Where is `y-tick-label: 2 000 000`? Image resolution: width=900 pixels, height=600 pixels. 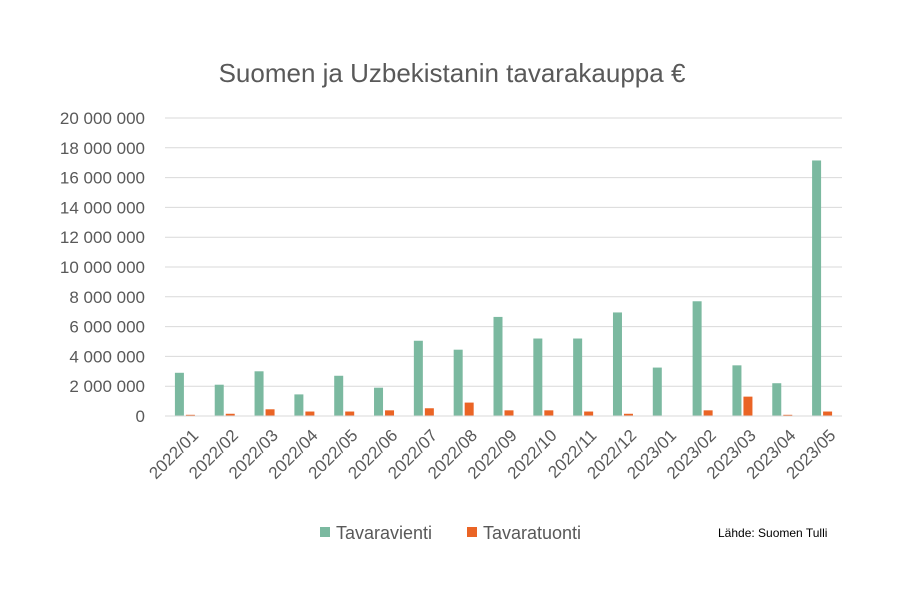
y-tick-label: 2 000 000 is located at coordinates (107, 386).